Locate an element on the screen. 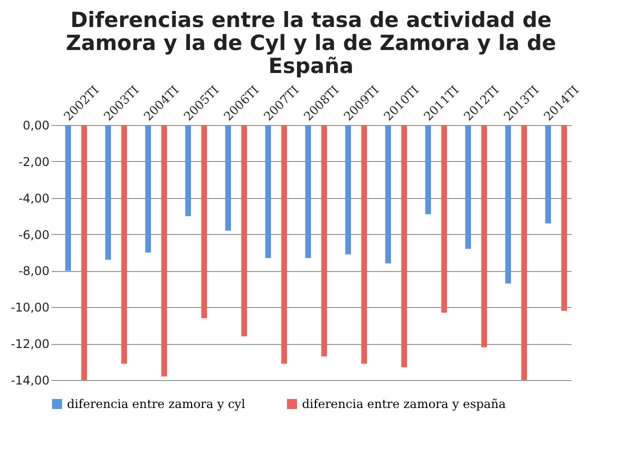 The image size is (628, 459). text: Diferencias entre la tasa de actividad de is located at coordinates (311, 20).